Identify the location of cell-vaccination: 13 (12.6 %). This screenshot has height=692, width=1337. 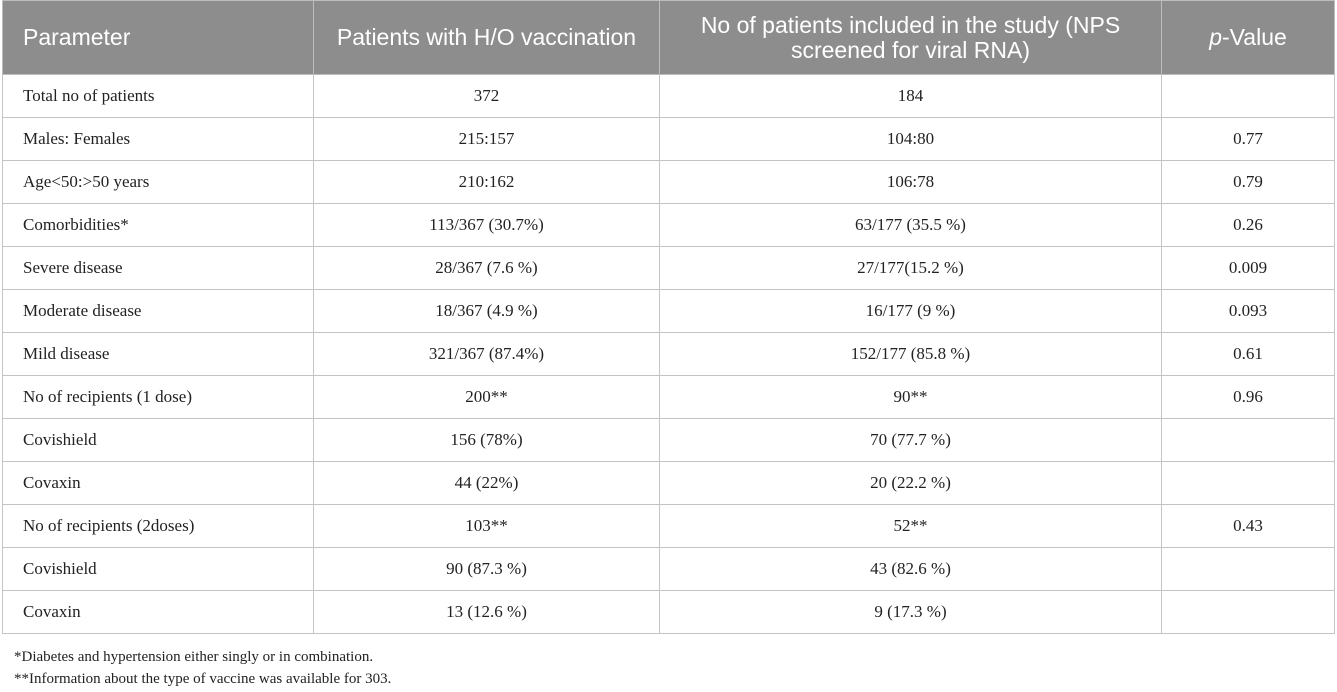
(486, 612).